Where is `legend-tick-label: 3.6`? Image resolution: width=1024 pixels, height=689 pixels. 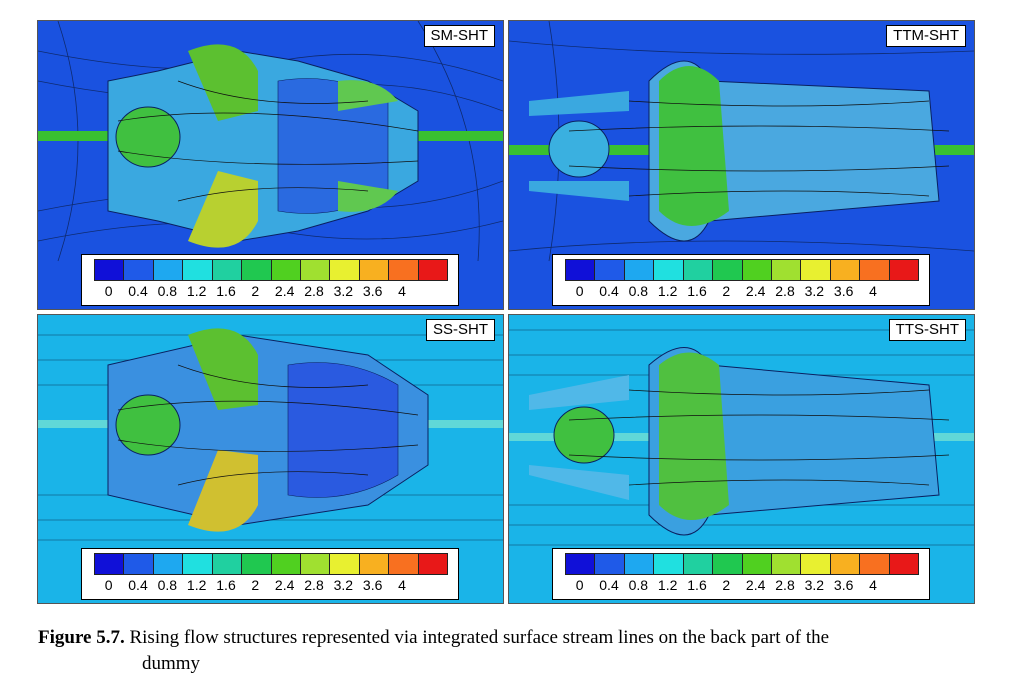 legend-tick-label: 3.6 is located at coordinates (372, 585).